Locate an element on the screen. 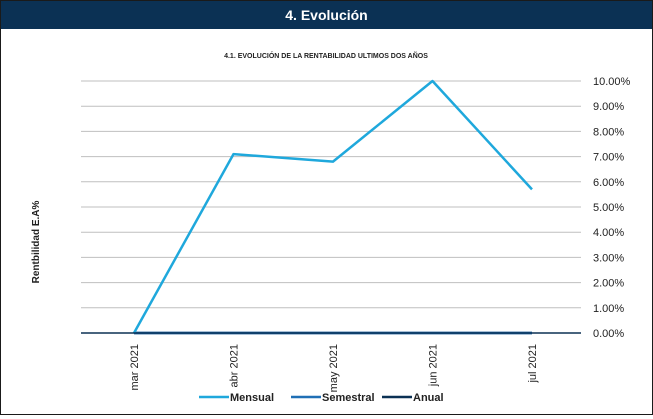  x-tick-label: abr 2021 is located at coordinates (235, 365).